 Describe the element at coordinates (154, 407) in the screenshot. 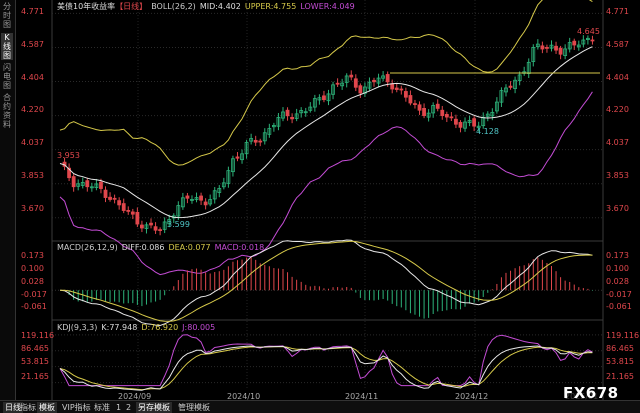

I see `tab-save-template: 另存模板` at that location.